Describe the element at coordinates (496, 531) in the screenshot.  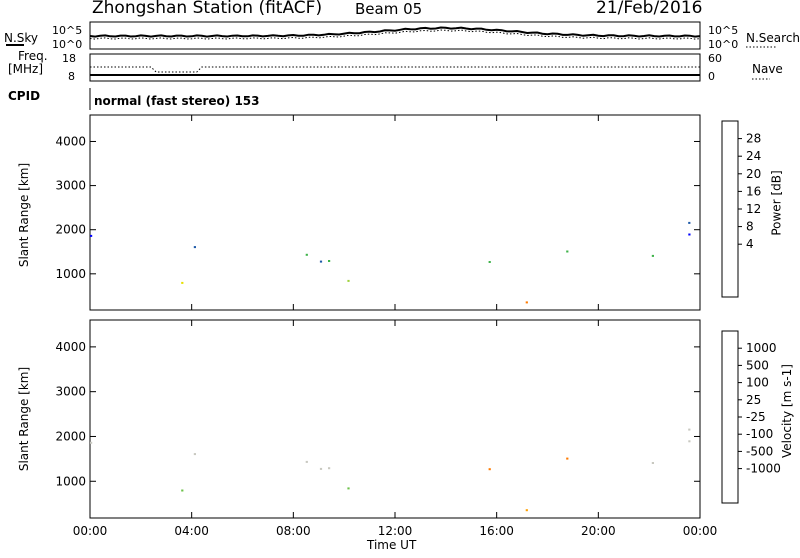
I see `x-tick-label: 16:00` at that location.